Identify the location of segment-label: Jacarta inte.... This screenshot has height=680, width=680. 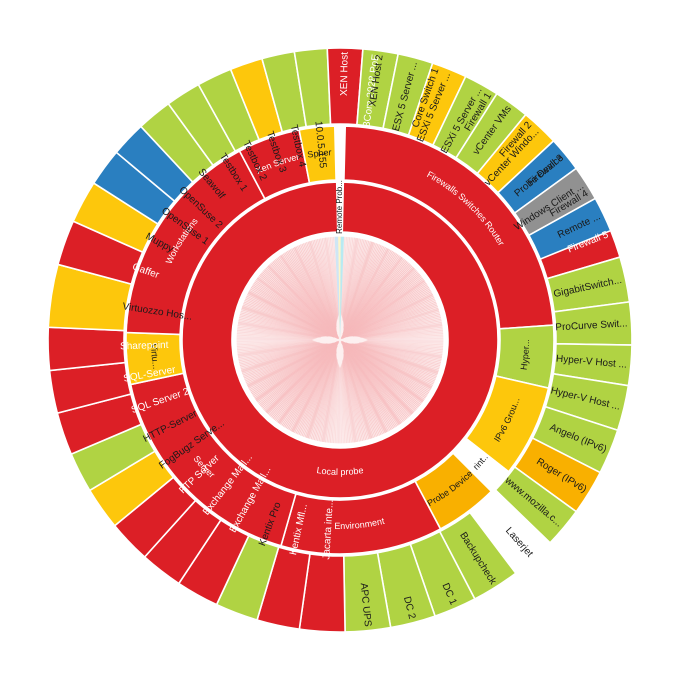
(328, 529).